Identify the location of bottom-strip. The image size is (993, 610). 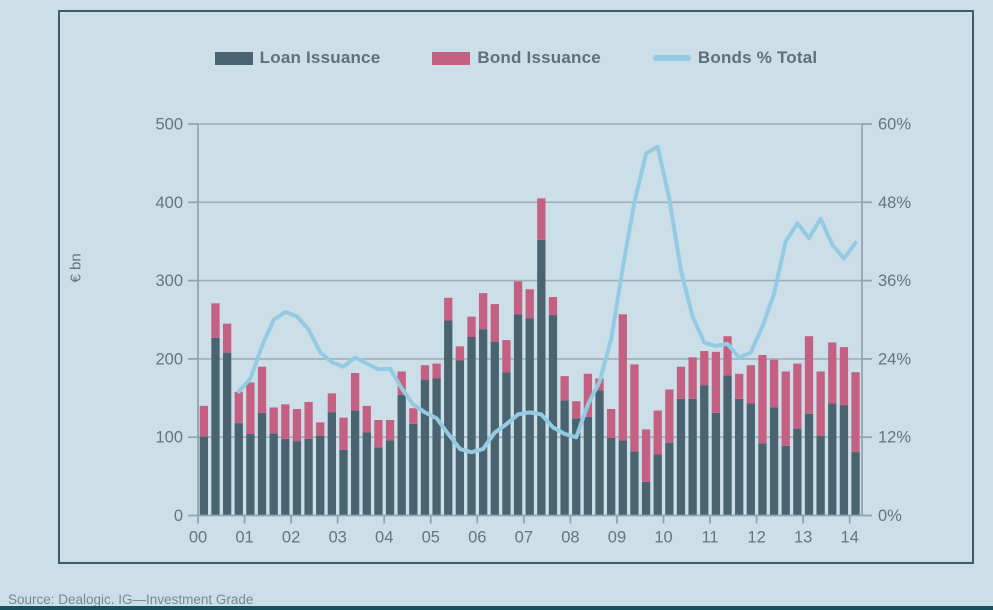
(496, 608).